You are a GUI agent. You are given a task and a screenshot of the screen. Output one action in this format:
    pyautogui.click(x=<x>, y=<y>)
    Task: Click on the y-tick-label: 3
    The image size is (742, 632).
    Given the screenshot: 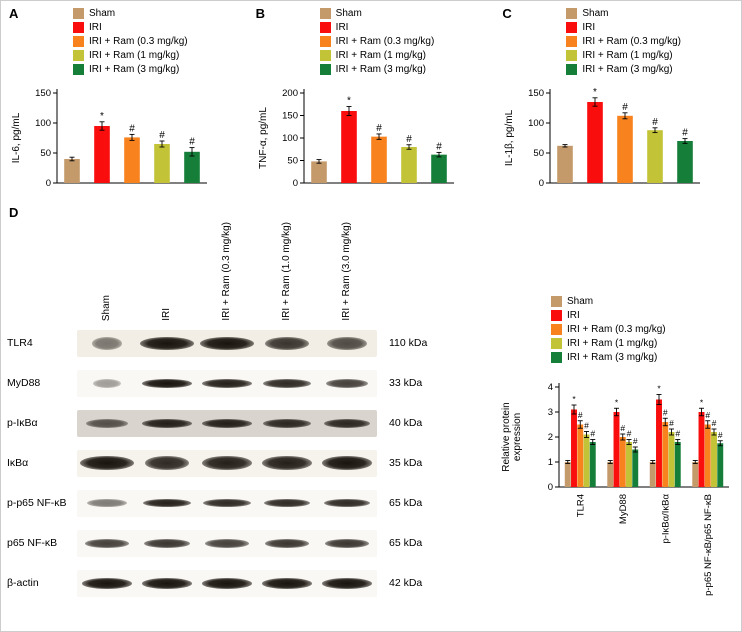 What is the action you would take?
    pyautogui.click(x=550, y=412)
    